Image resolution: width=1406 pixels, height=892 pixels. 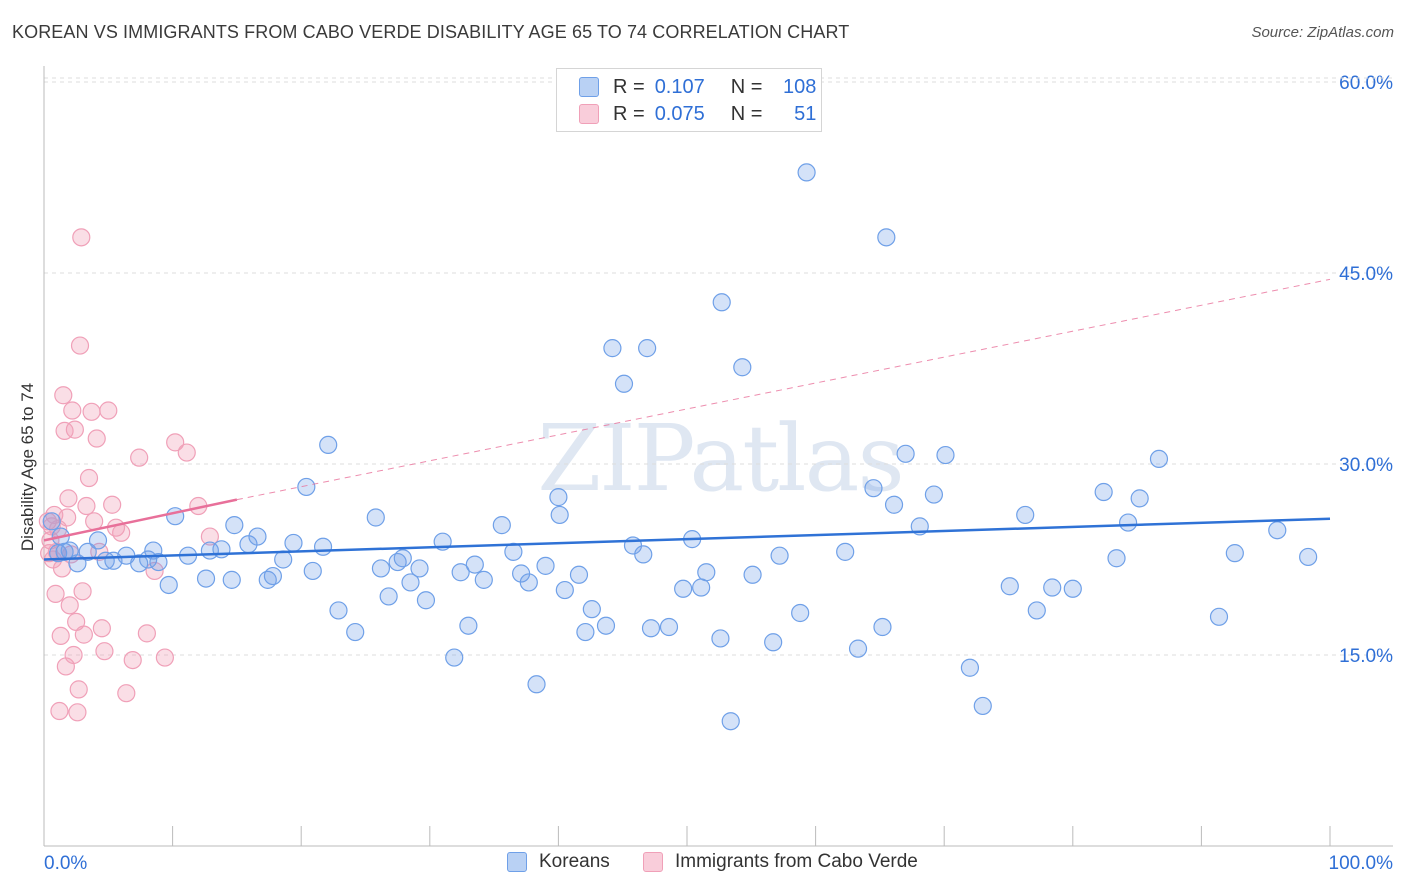 I want to click on legend-n-label: N =, so click(x=746, y=113).